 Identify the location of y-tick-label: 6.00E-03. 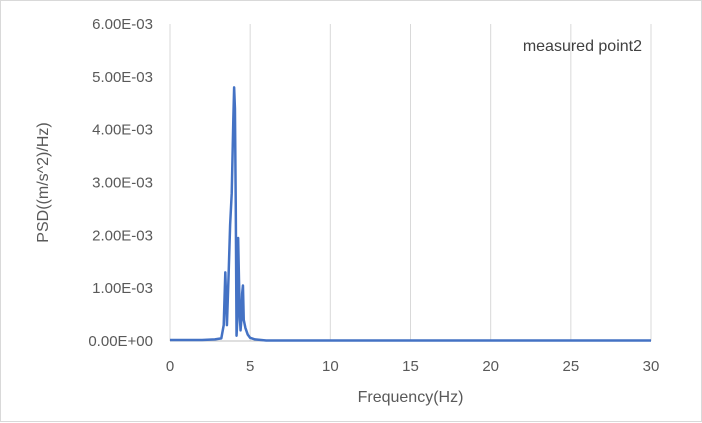
(122, 24).